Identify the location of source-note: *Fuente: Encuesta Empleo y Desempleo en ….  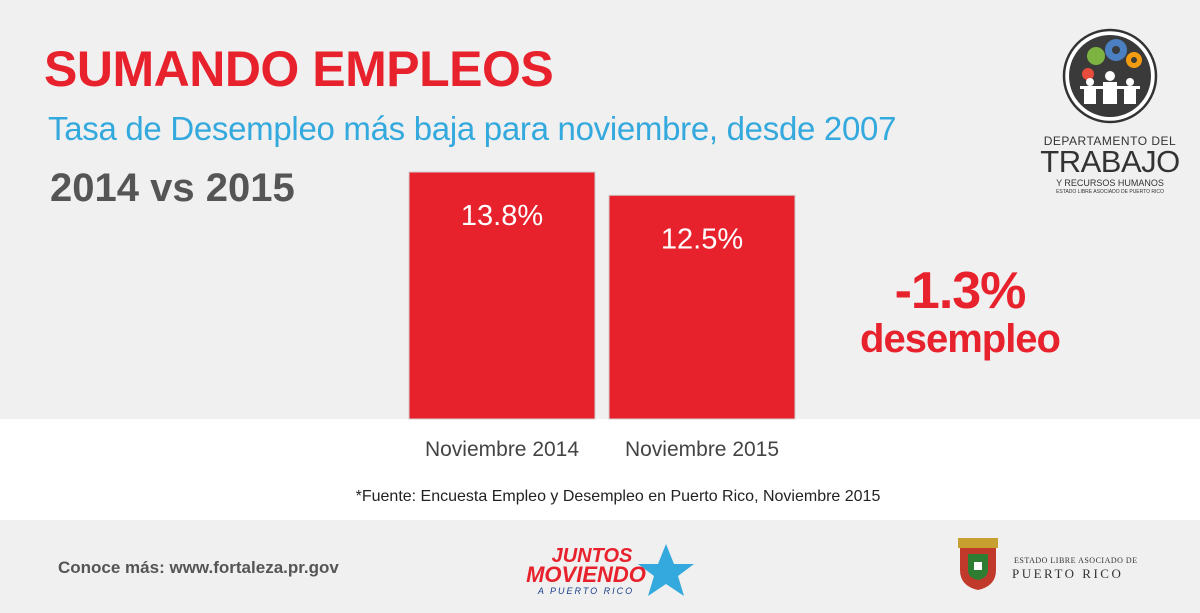
(618, 496).